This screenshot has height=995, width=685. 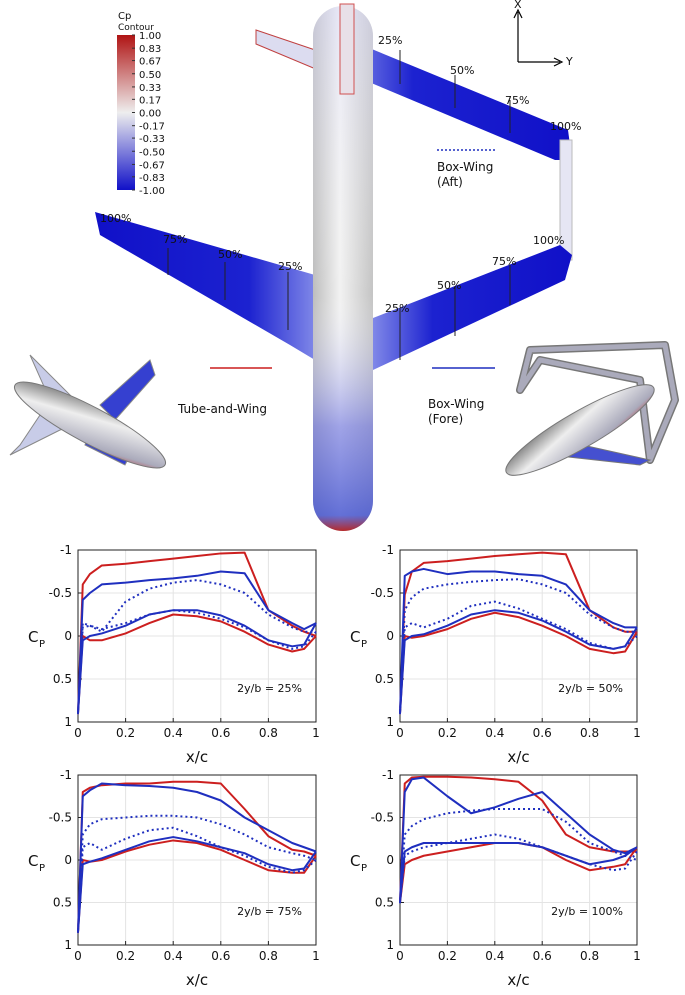 I want to click on fore-wing-left, so click(x=205, y=286).